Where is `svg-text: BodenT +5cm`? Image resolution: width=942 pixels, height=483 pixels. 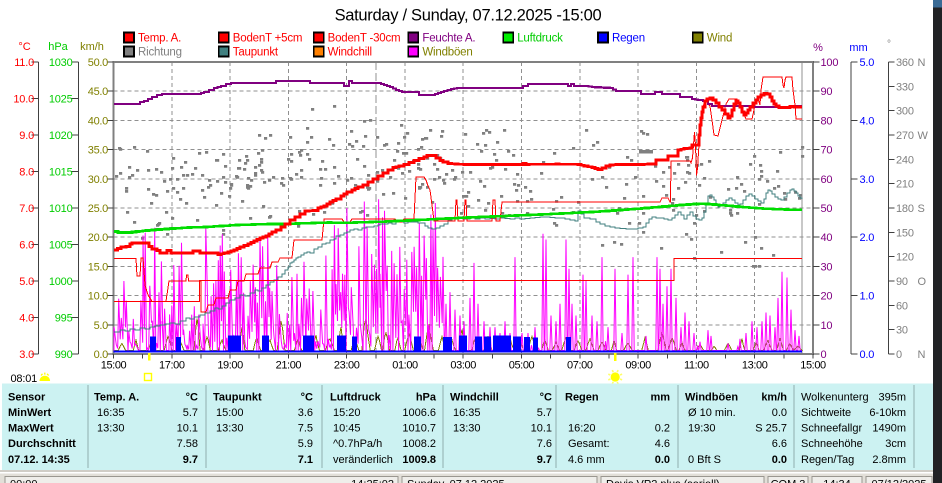 svg-text: BodenT +5cm is located at coordinates (268, 39).